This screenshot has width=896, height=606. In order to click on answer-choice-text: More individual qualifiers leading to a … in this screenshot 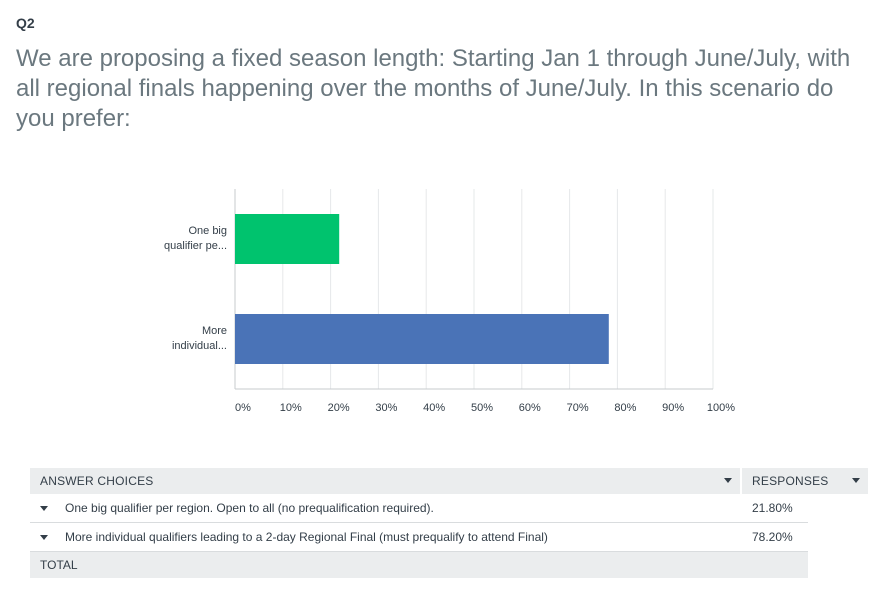, I will do `click(306, 537)`.